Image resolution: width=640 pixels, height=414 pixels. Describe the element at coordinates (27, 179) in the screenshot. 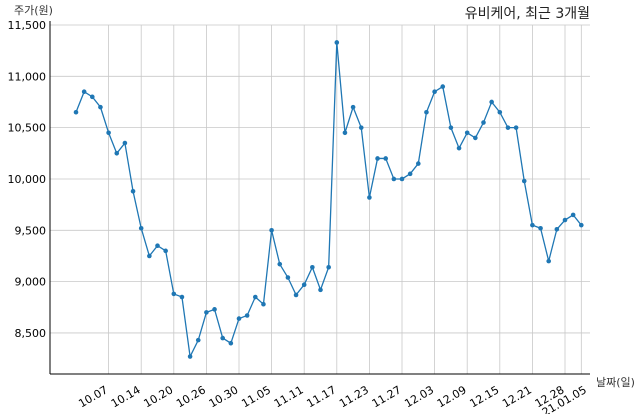

I see `y-tick-label: 10,000` at that location.